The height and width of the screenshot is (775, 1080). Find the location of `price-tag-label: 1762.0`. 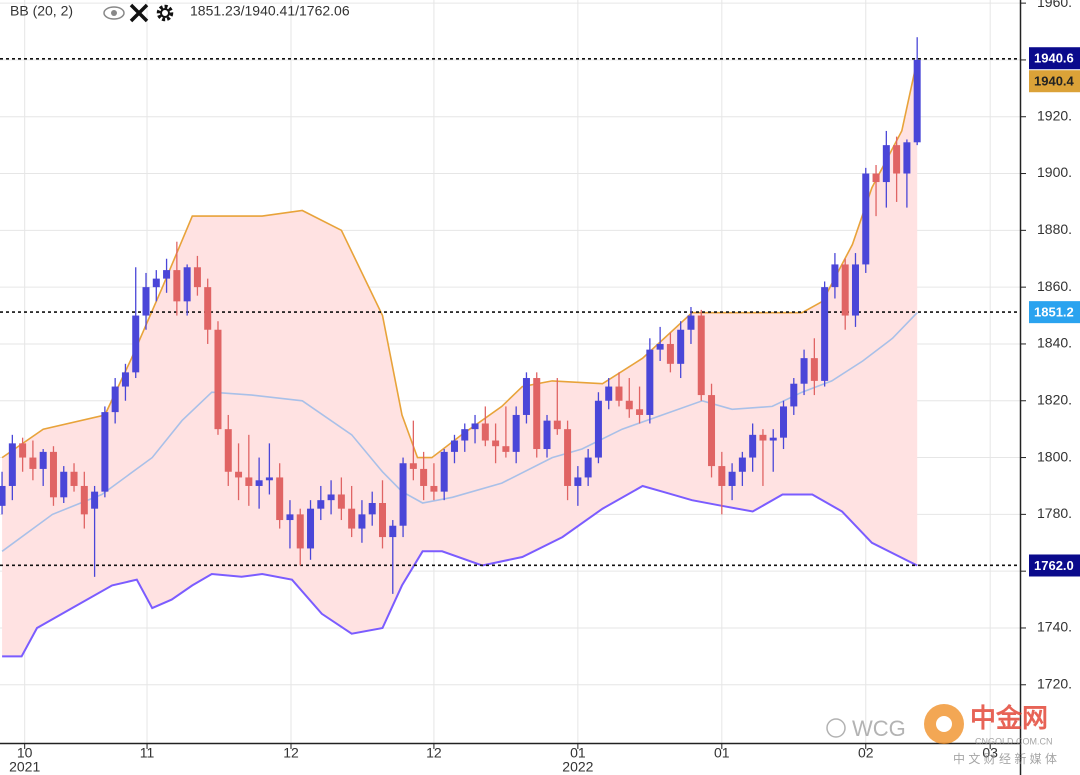

price-tag-label: 1762.0 is located at coordinates (1054, 565).